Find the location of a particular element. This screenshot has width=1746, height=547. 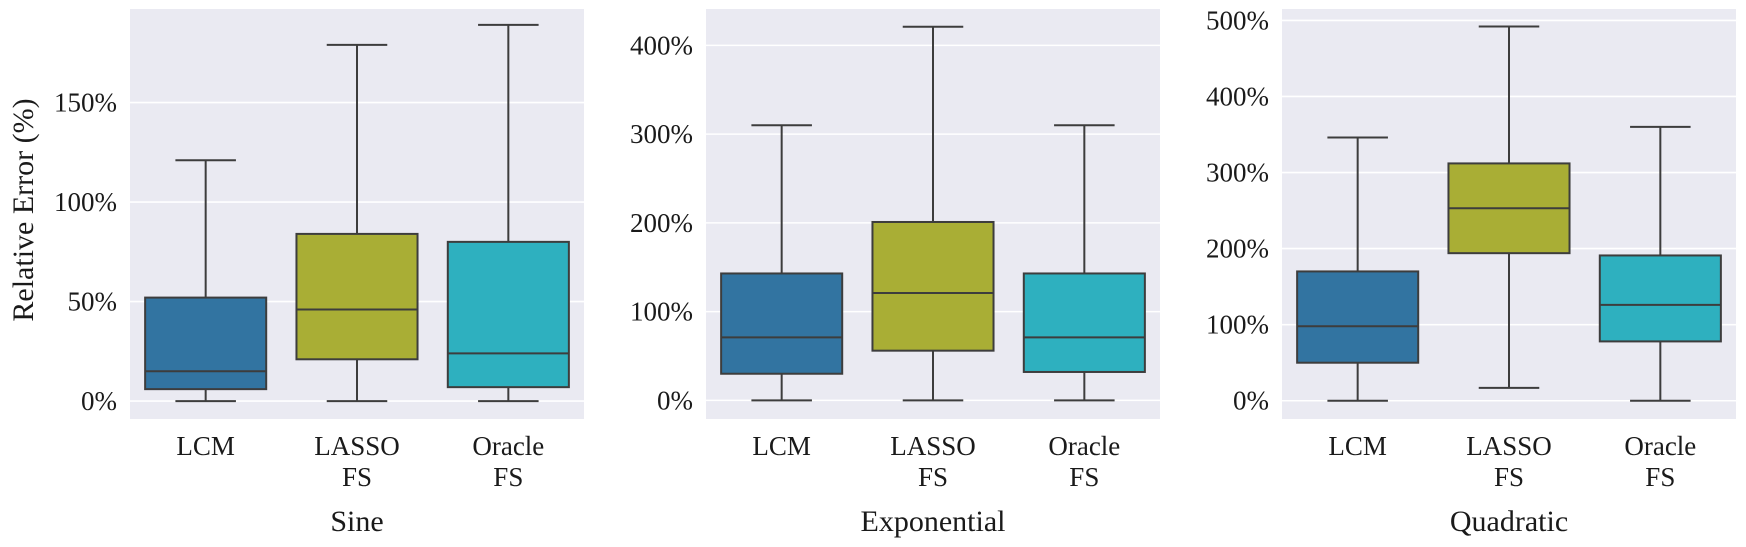

y-tick-label: 150% is located at coordinates (85, 103).